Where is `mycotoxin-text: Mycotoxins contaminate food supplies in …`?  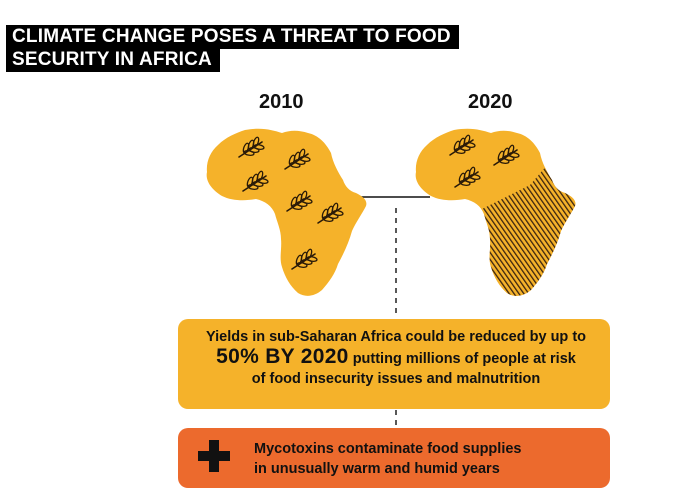
mycotoxin-text: Mycotoxins contaminate food supplies in … is located at coordinates (387, 459).